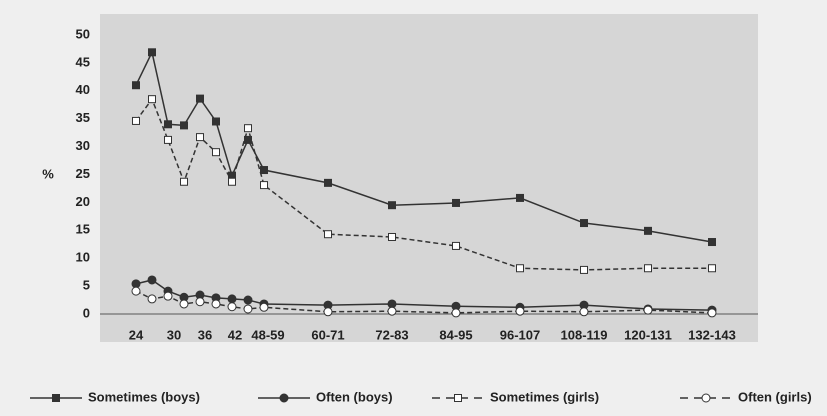 Image resolution: width=827 pixels, height=416 pixels. What do you see at coordinates (83, 145) in the screenshot?
I see `y-tick-label: 30` at bounding box center [83, 145].